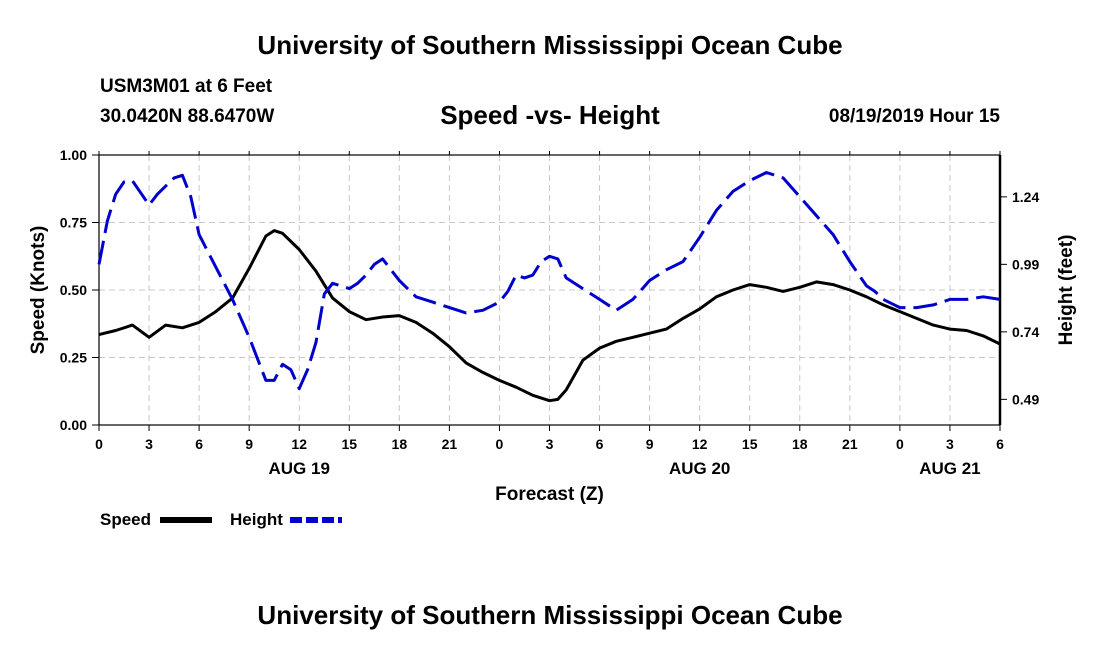 This screenshot has height=650, width=1100. I want to click on y-tick-label: 0.00, so click(73, 425).